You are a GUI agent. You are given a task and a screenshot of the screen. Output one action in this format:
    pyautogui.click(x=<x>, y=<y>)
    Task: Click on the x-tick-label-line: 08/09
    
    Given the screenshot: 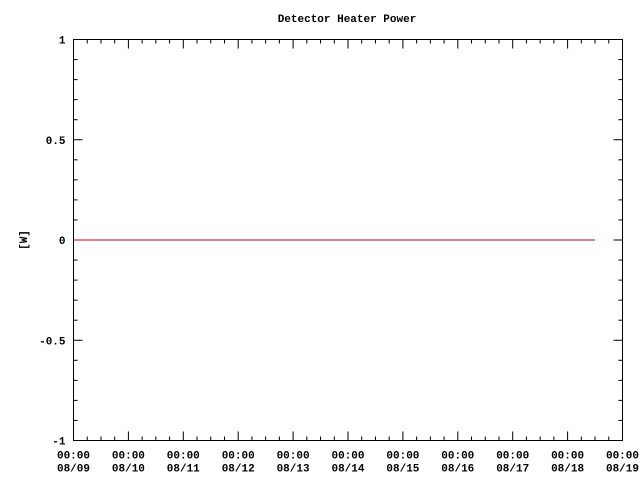 What is the action you would take?
    pyautogui.click(x=73, y=470)
    